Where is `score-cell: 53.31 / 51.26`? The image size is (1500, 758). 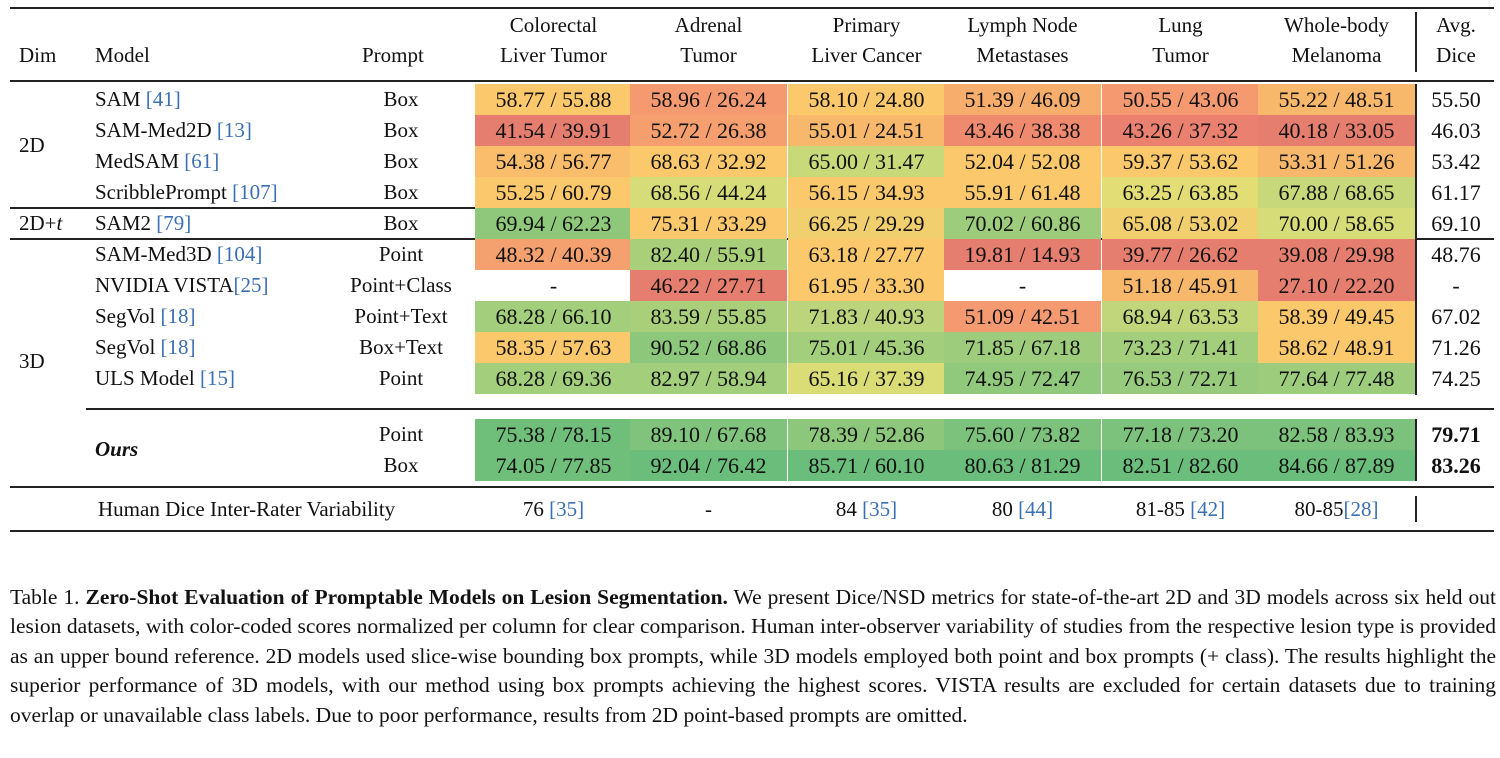
score-cell: 53.31 / 51.26 is located at coordinates (1336, 161).